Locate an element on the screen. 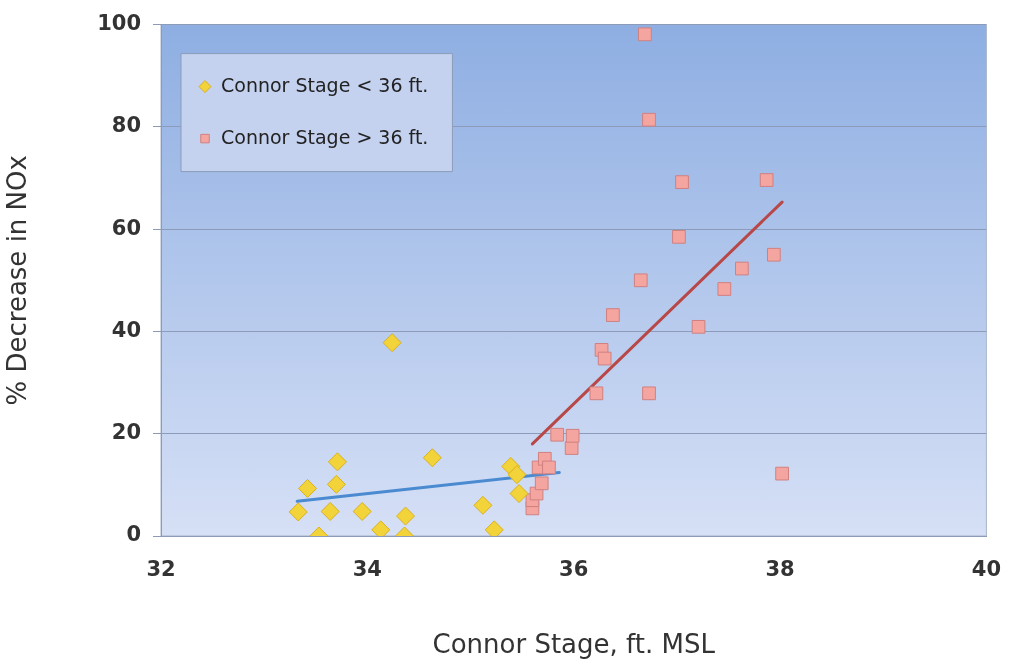  x-tick-label: 36 is located at coordinates (574, 569).